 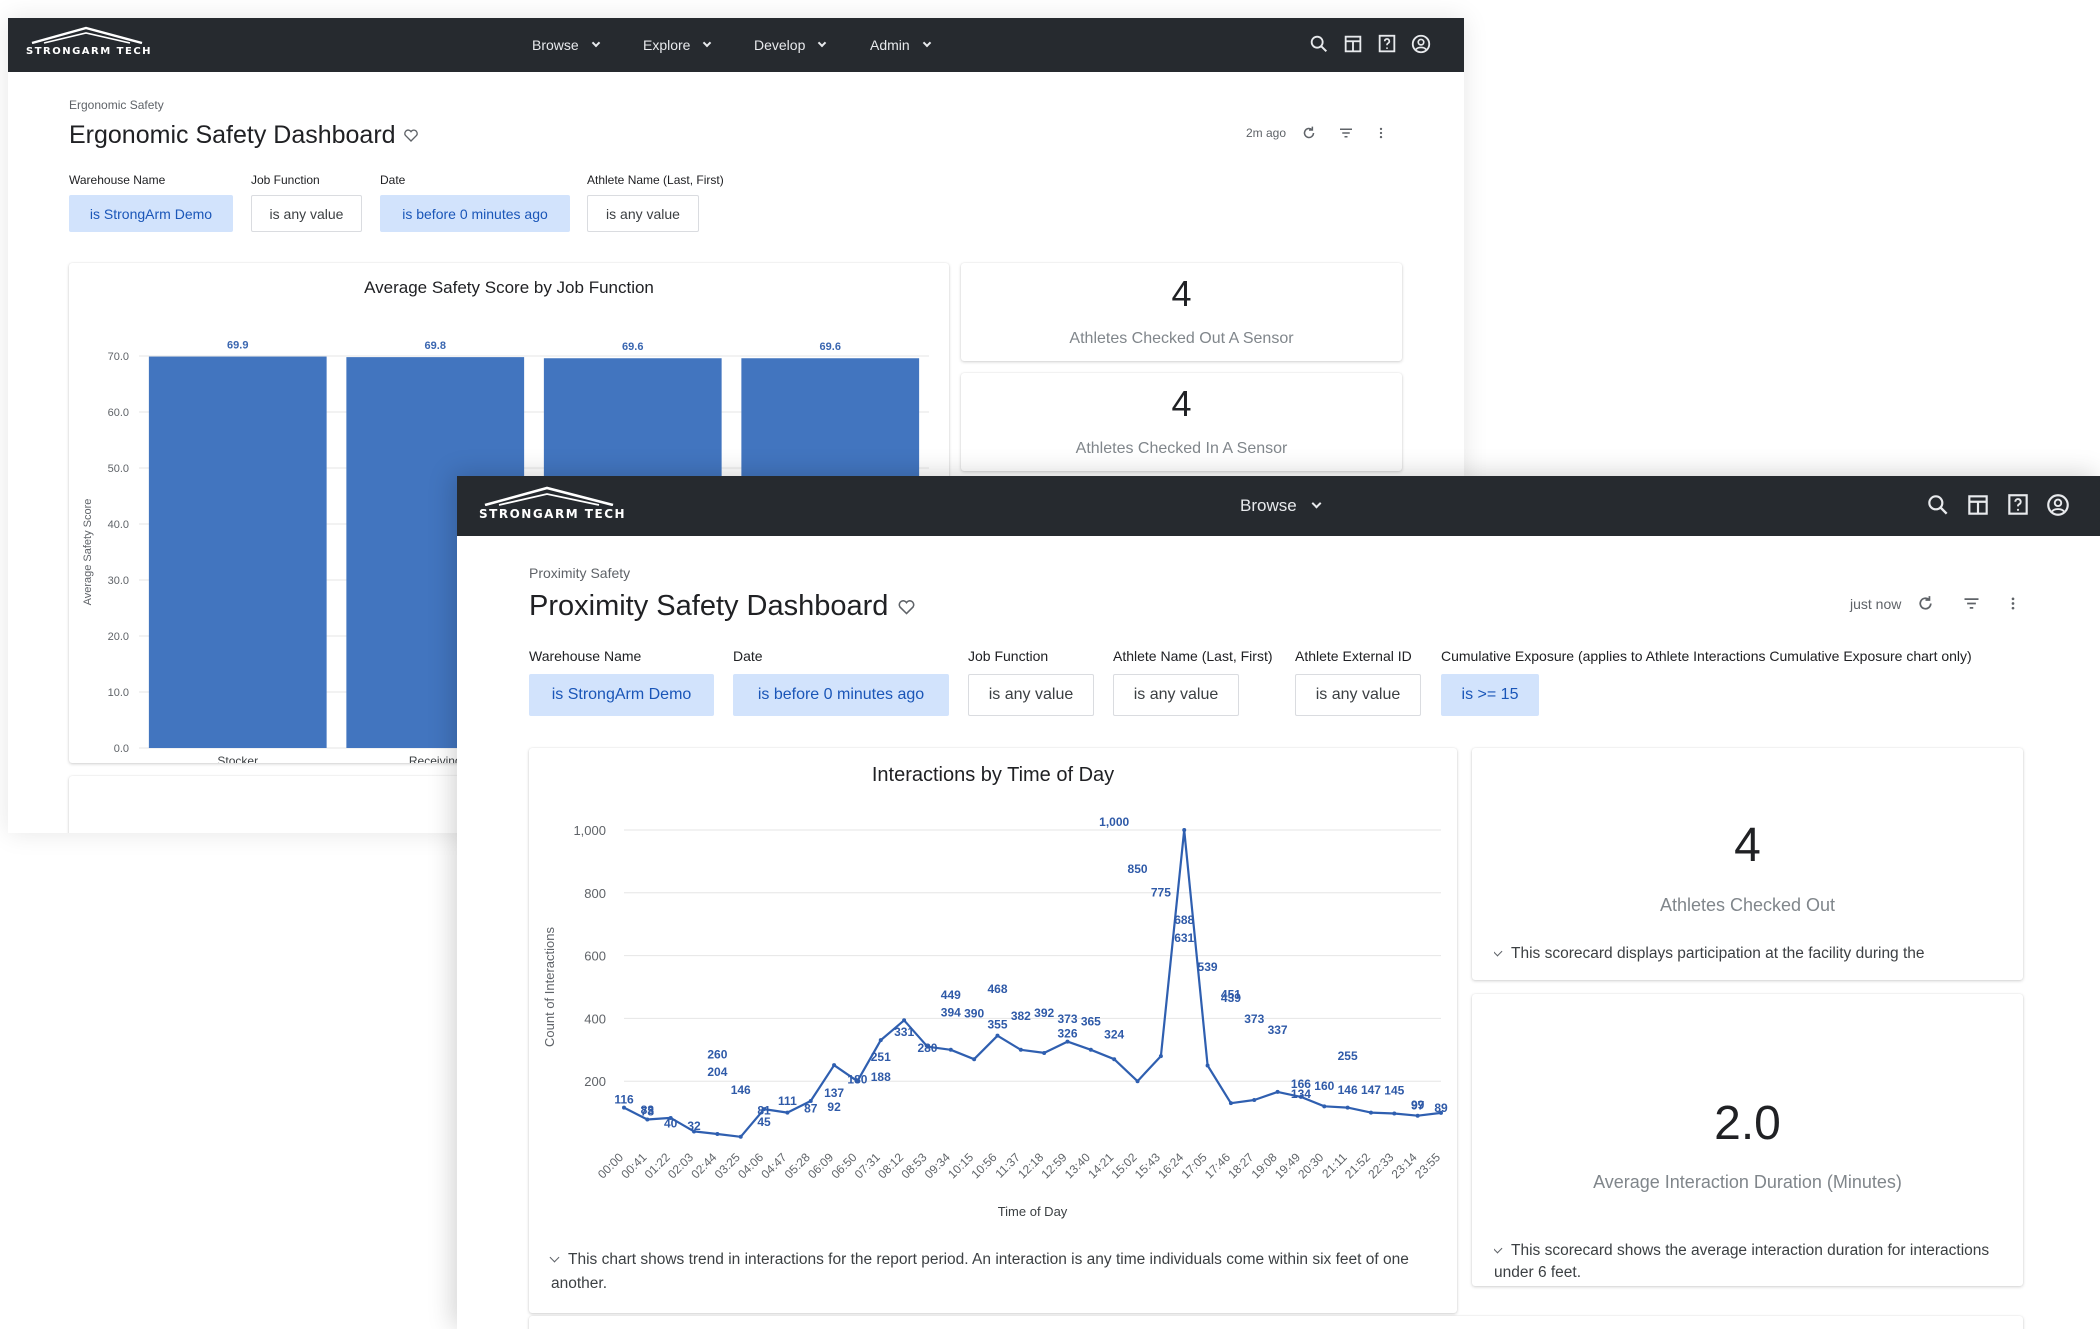 What do you see at coordinates (435, 758) in the screenshot?
I see `x-tick-label: Receiving` at bounding box center [435, 758].